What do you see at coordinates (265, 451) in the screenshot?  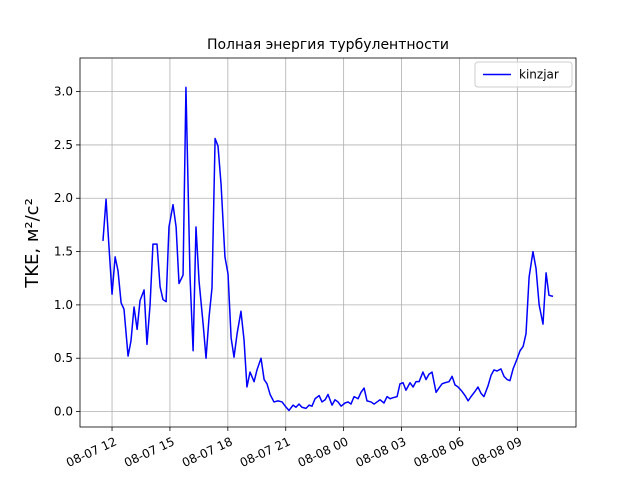 I see `x-tick-label: 08-07 21` at bounding box center [265, 451].